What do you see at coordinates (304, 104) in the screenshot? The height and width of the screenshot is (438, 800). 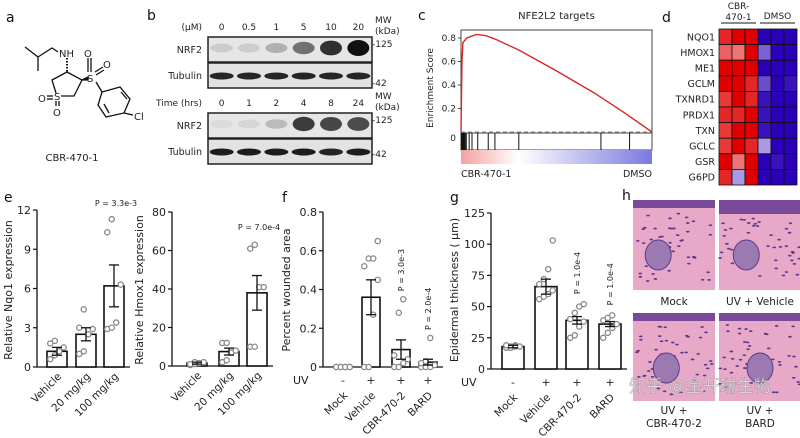 I see `blot-column-label: 4` at bounding box center [304, 104].